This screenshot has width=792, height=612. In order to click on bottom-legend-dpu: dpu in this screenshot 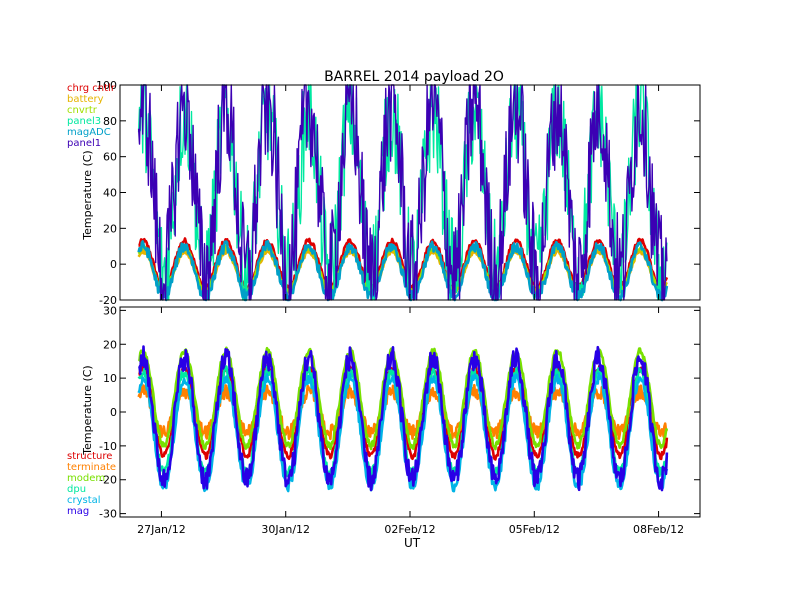, I will do `click(76, 489)`.